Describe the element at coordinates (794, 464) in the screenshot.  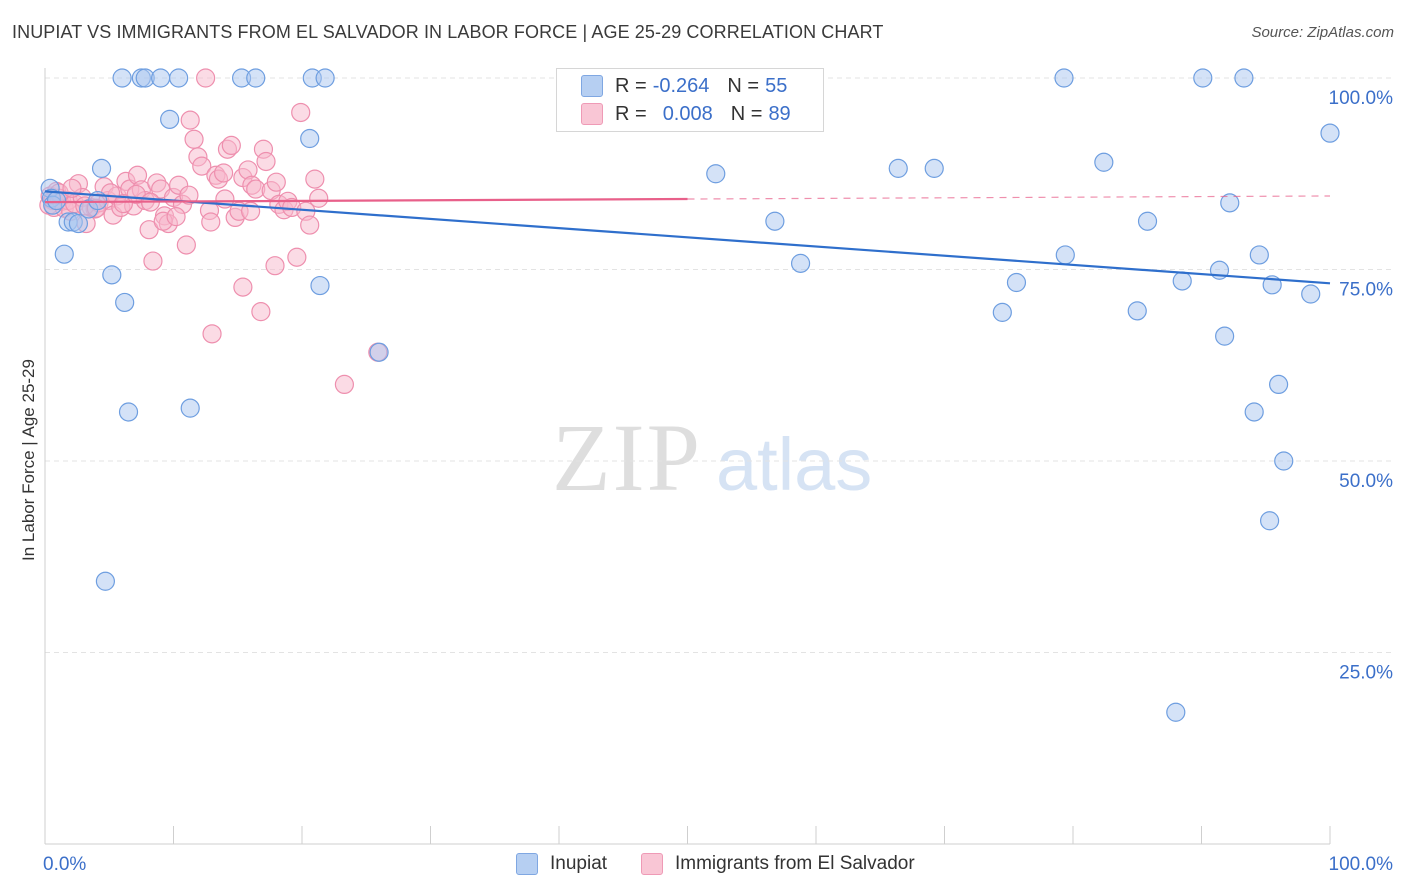
I see `watermark-atlas: atlas` at that location.